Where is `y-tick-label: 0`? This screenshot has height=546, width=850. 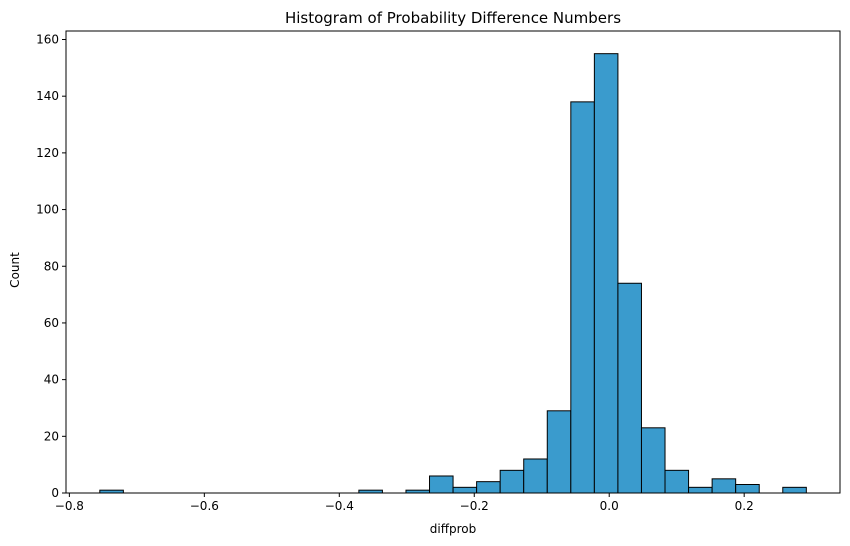 y-tick-label: 0 is located at coordinates (55, 493).